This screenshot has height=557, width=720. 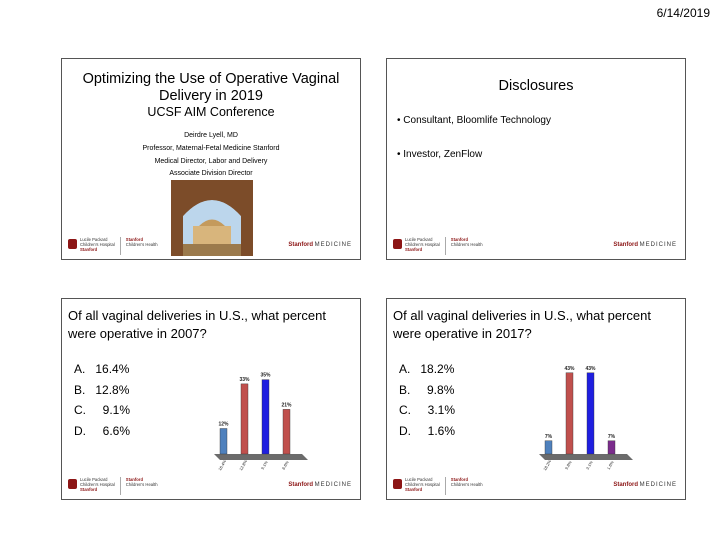 I want to click on answer-option: A. 16.4%, so click(x=102, y=369).